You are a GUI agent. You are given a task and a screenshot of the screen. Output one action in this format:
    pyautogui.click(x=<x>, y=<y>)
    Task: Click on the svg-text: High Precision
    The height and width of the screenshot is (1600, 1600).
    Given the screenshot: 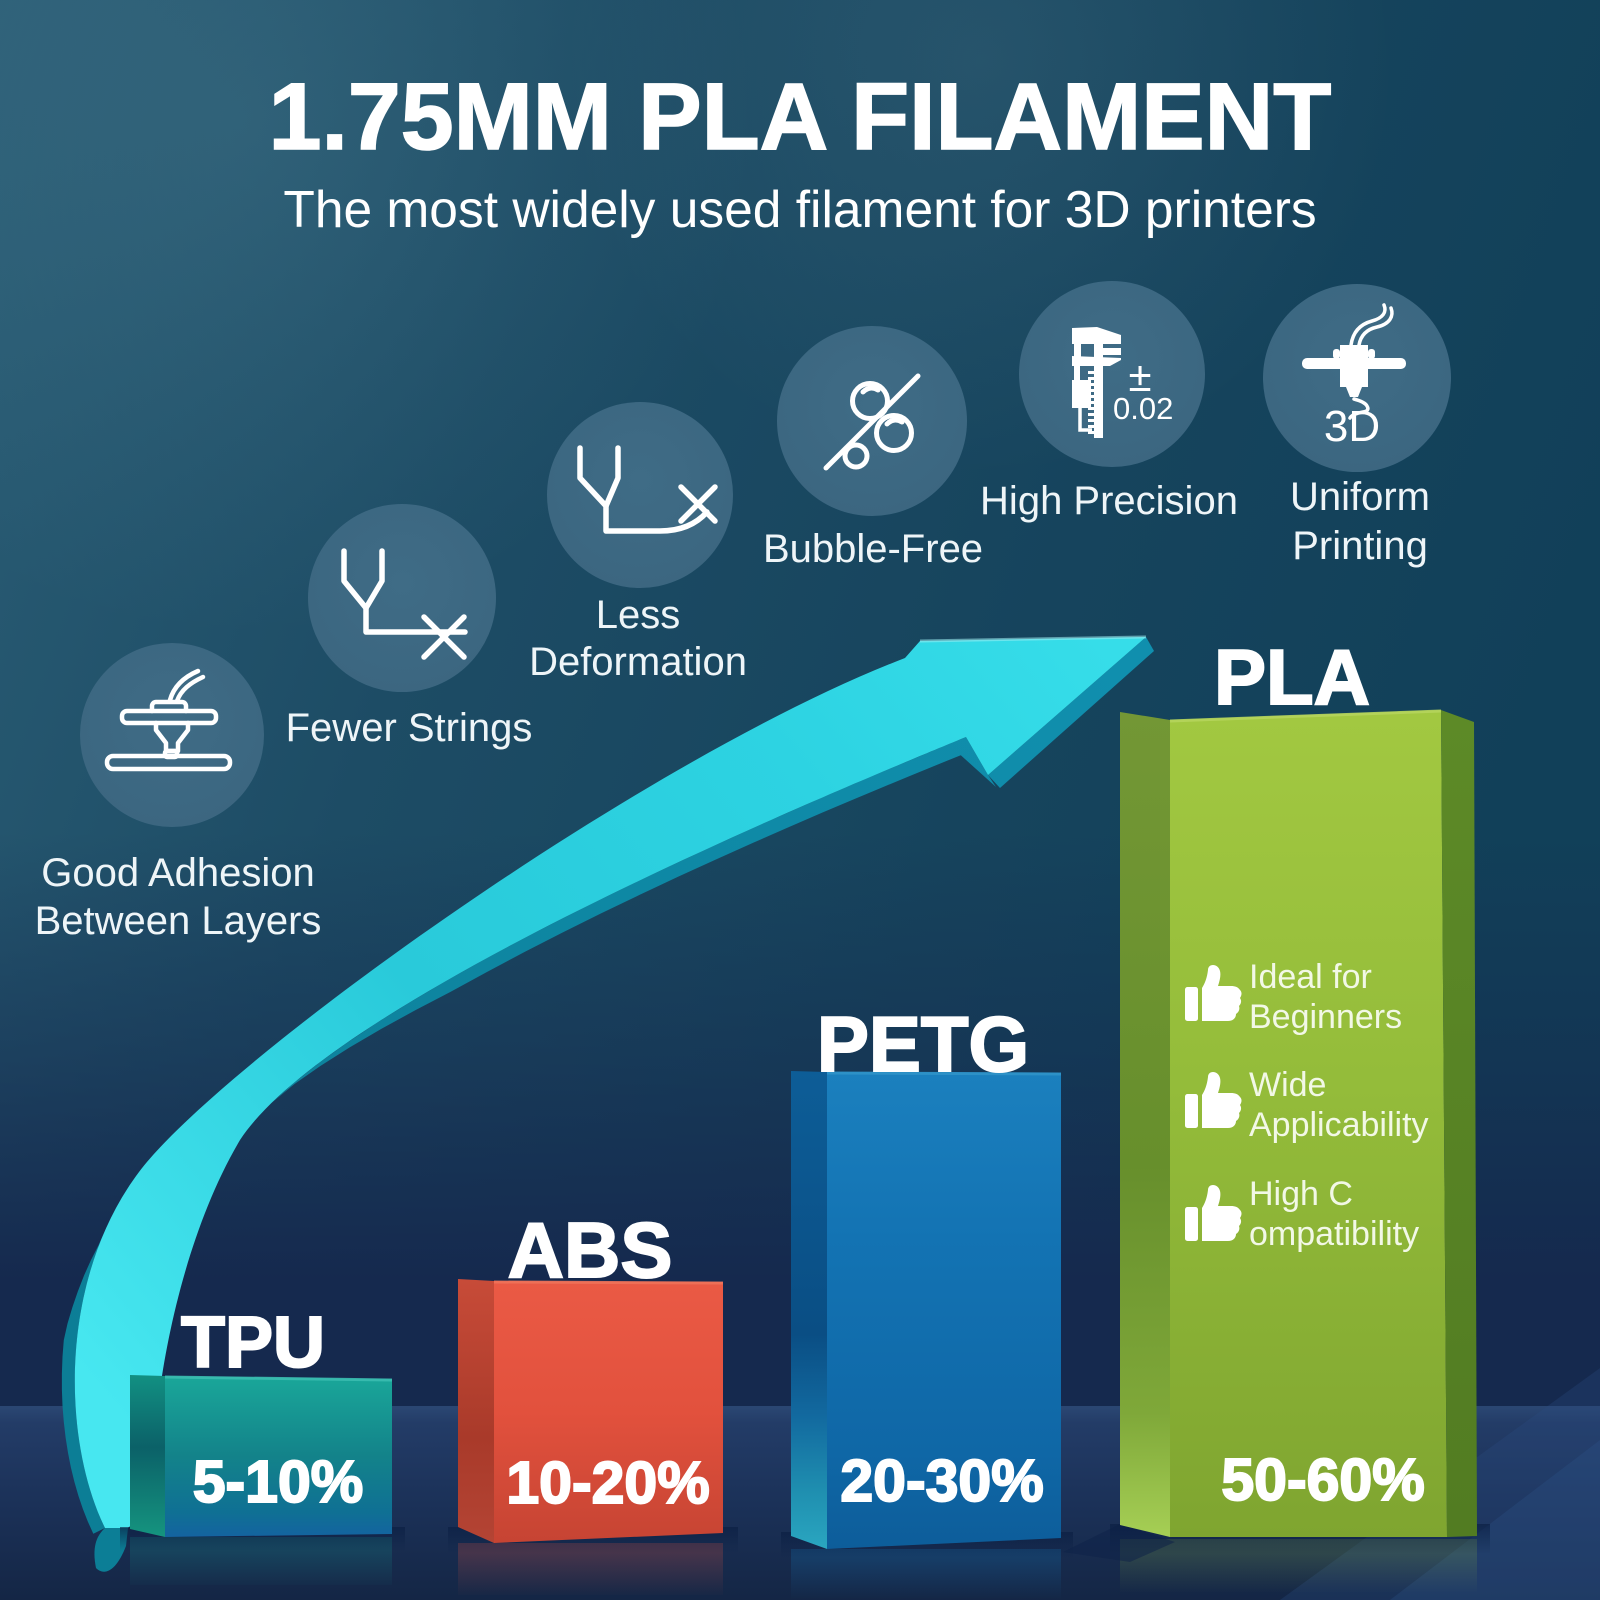 What is the action you would take?
    pyautogui.click(x=1109, y=501)
    